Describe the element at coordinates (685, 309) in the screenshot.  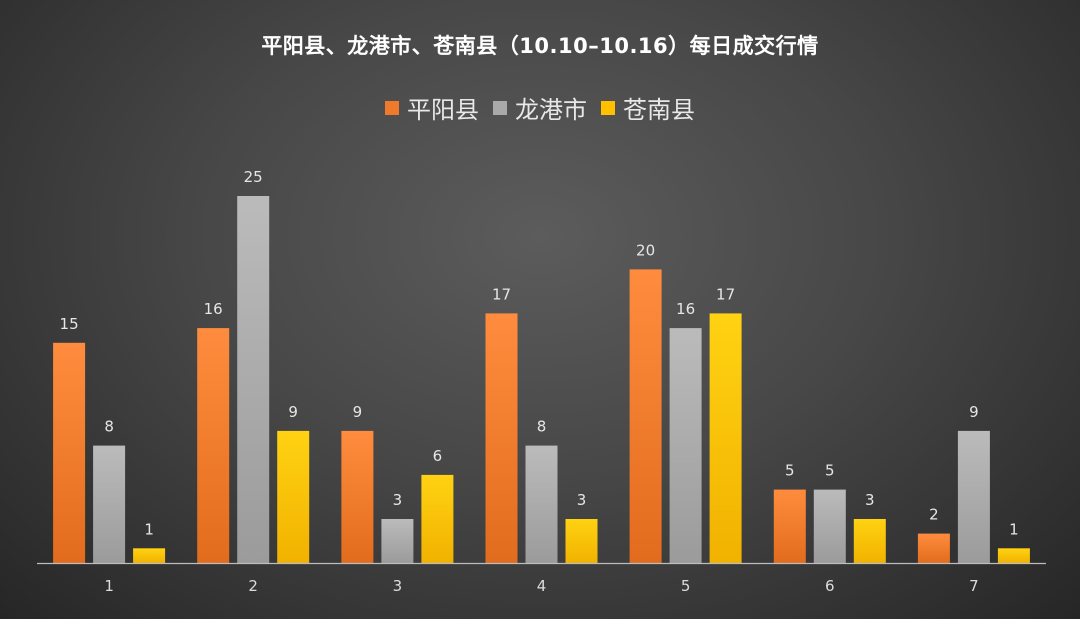
I see `data-label-longgang-5: 16` at that location.